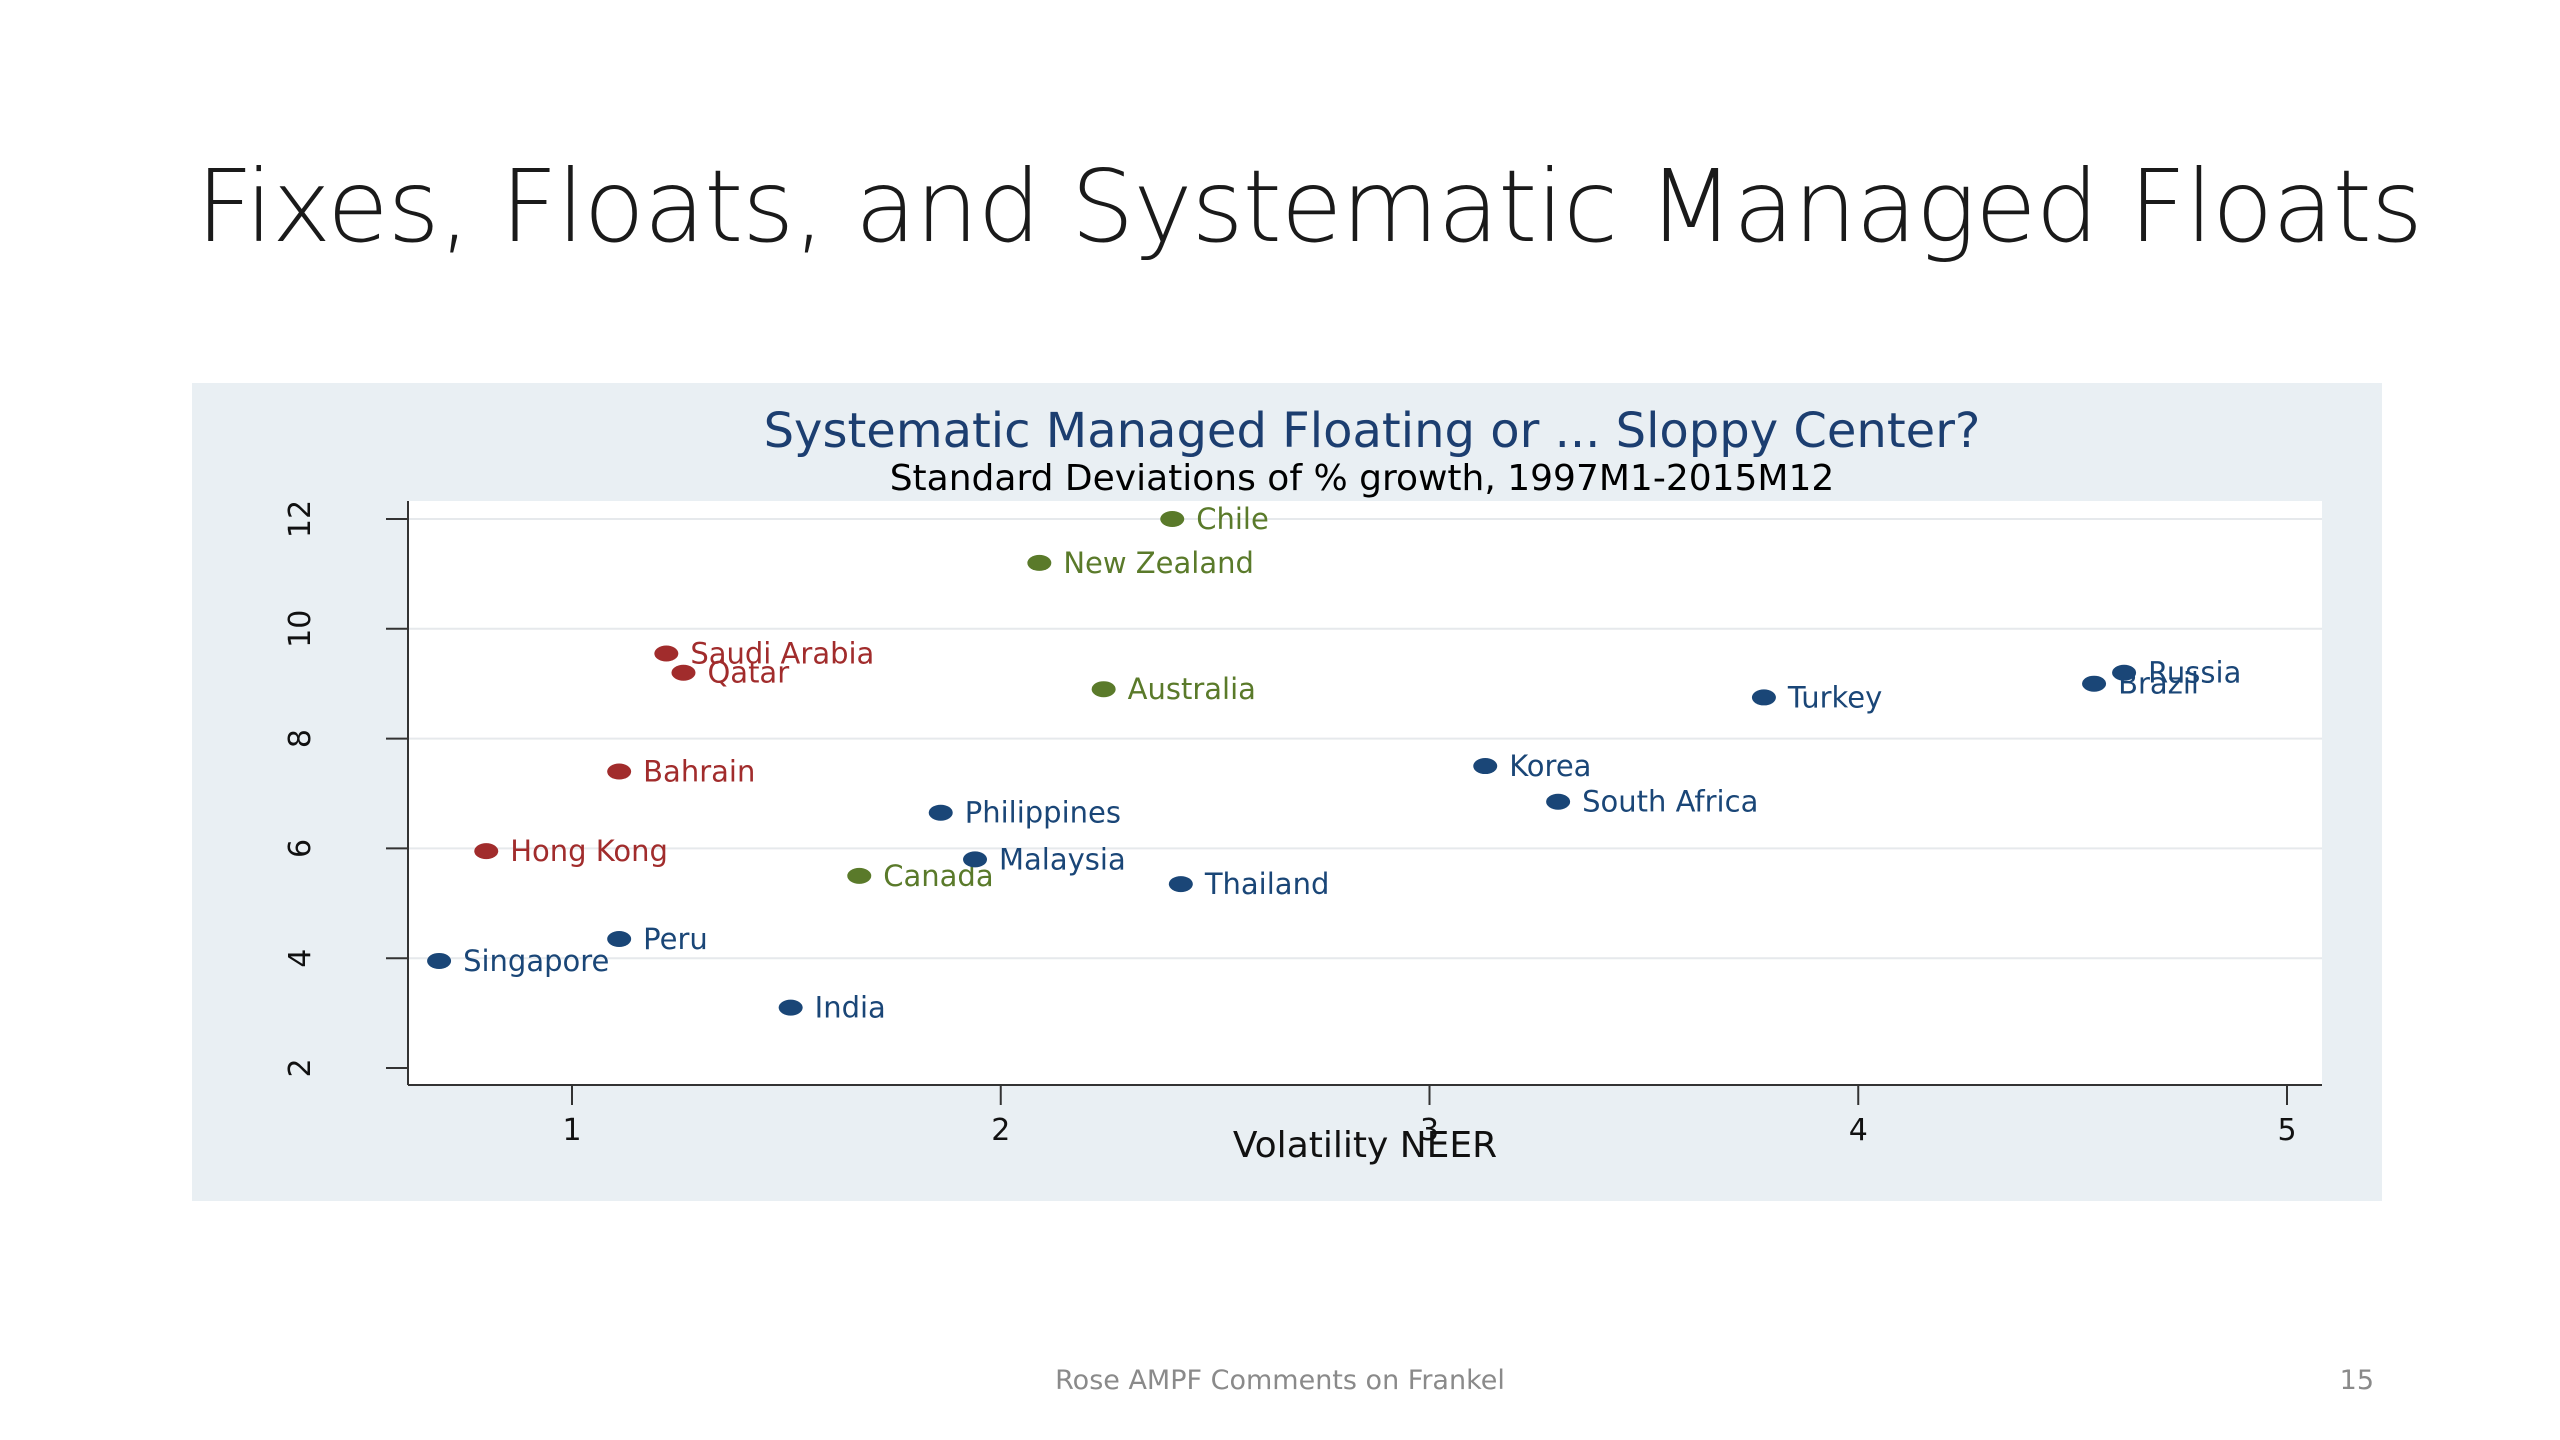 This screenshot has height=1440, width=2560. Describe the element at coordinates (300, 519) in the screenshot. I see `y-tick-label-12: 12` at that location.